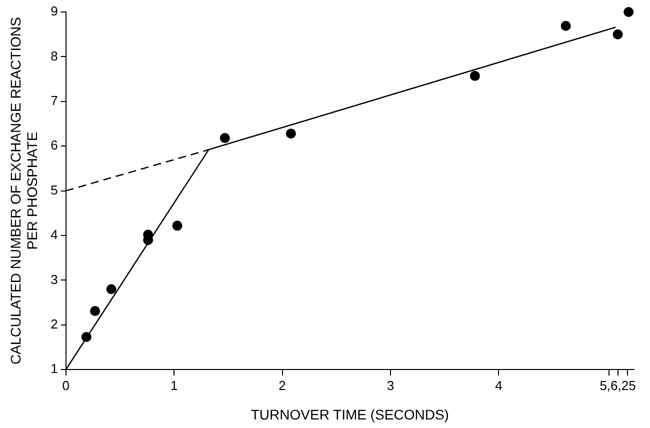 The width and height of the screenshot is (650, 428). I want to click on x-tick-label: 1, so click(174, 385).